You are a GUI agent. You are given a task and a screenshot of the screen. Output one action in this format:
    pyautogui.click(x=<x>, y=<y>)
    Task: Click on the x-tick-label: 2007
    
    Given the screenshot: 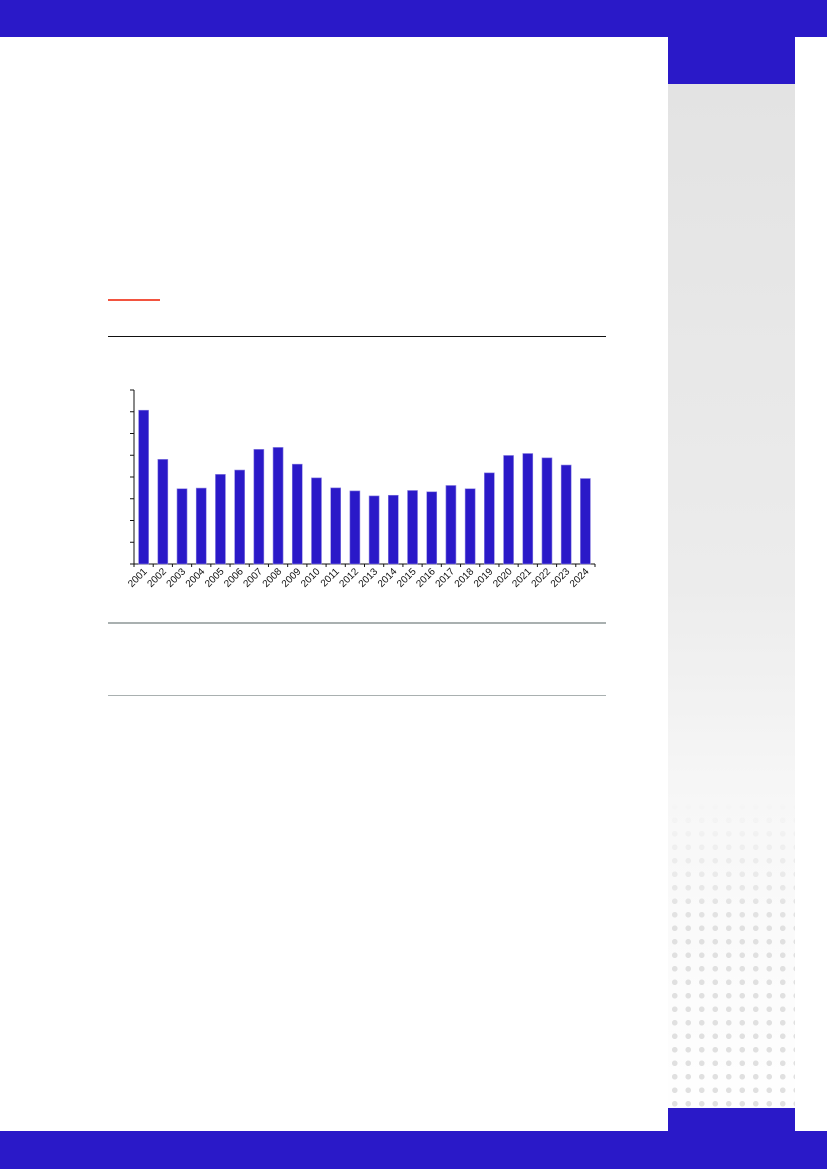 What is the action you would take?
    pyautogui.click(x=253, y=578)
    